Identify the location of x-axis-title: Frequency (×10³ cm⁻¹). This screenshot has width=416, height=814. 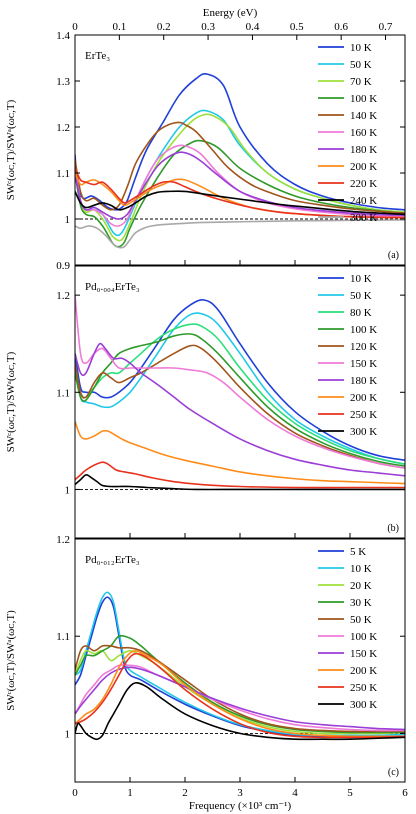
(240, 806).